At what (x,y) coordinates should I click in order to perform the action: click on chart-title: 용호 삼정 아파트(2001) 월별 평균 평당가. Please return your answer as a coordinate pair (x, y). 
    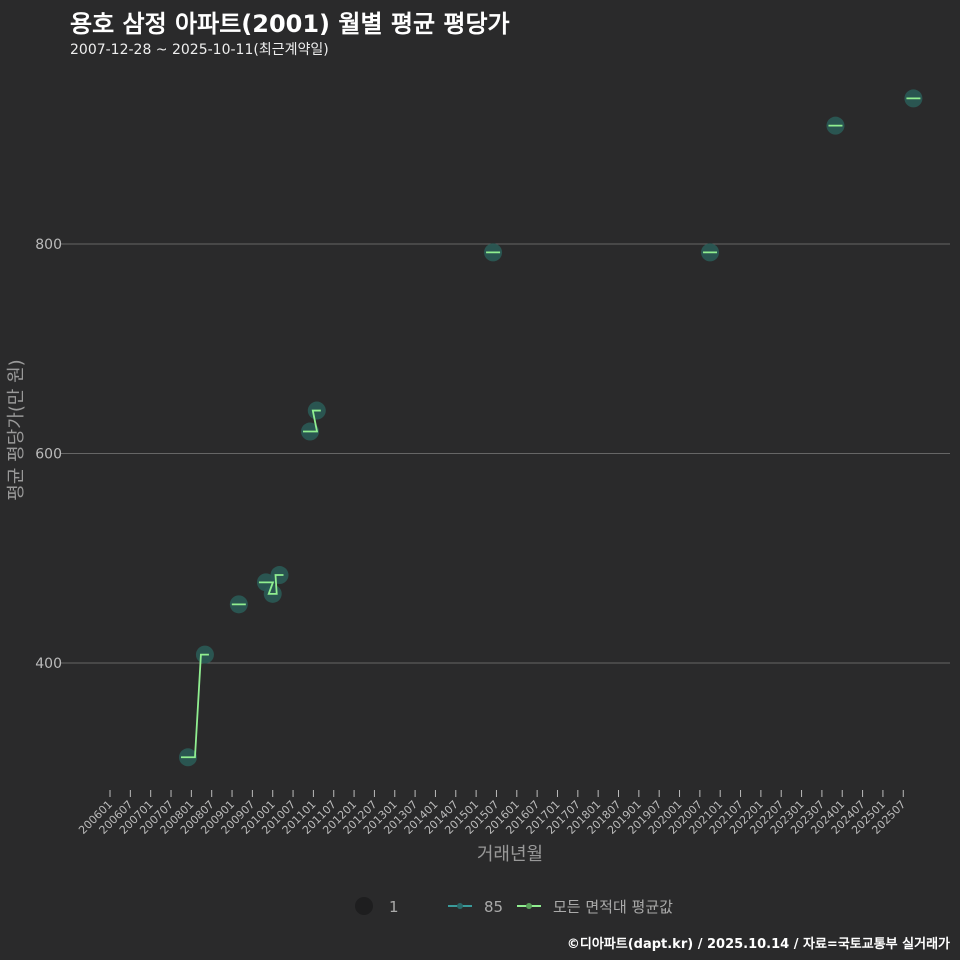
    Looking at the image, I should click on (290, 24).